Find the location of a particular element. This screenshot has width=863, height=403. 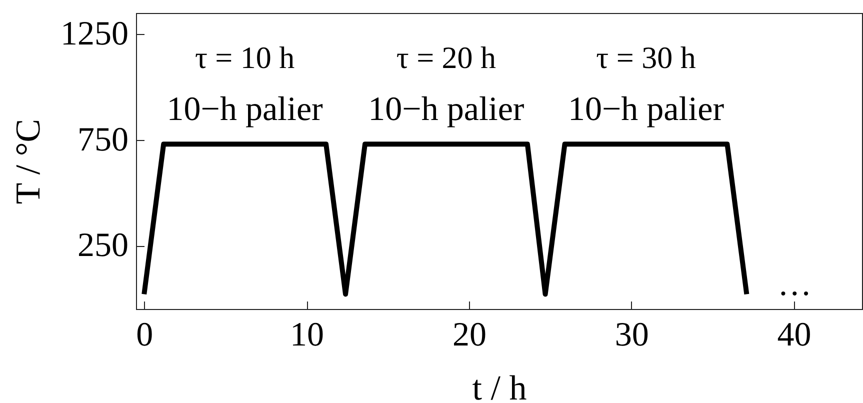

x-tick-label: 30 is located at coordinates (631, 335).